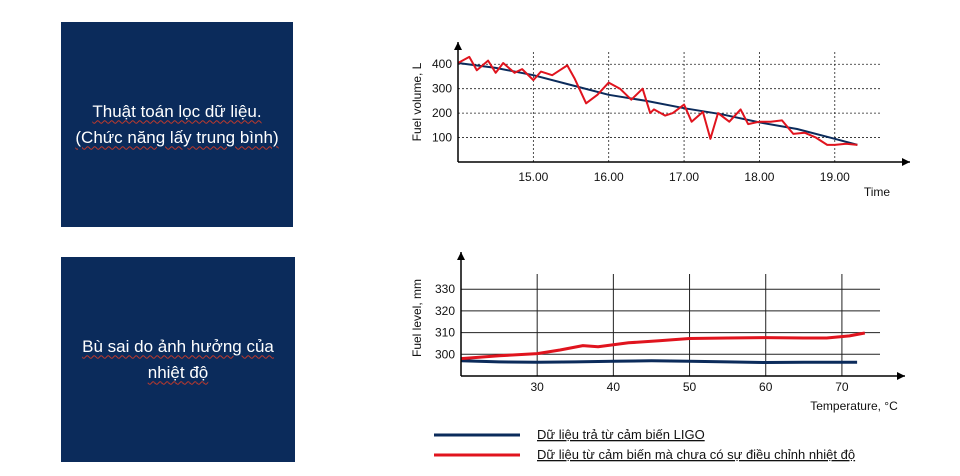 The height and width of the screenshot is (476, 960). What do you see at coordinates (609, 177) in the screenshot?
I see `x-tick-label: 16.00` at bounding box center [609, 177].